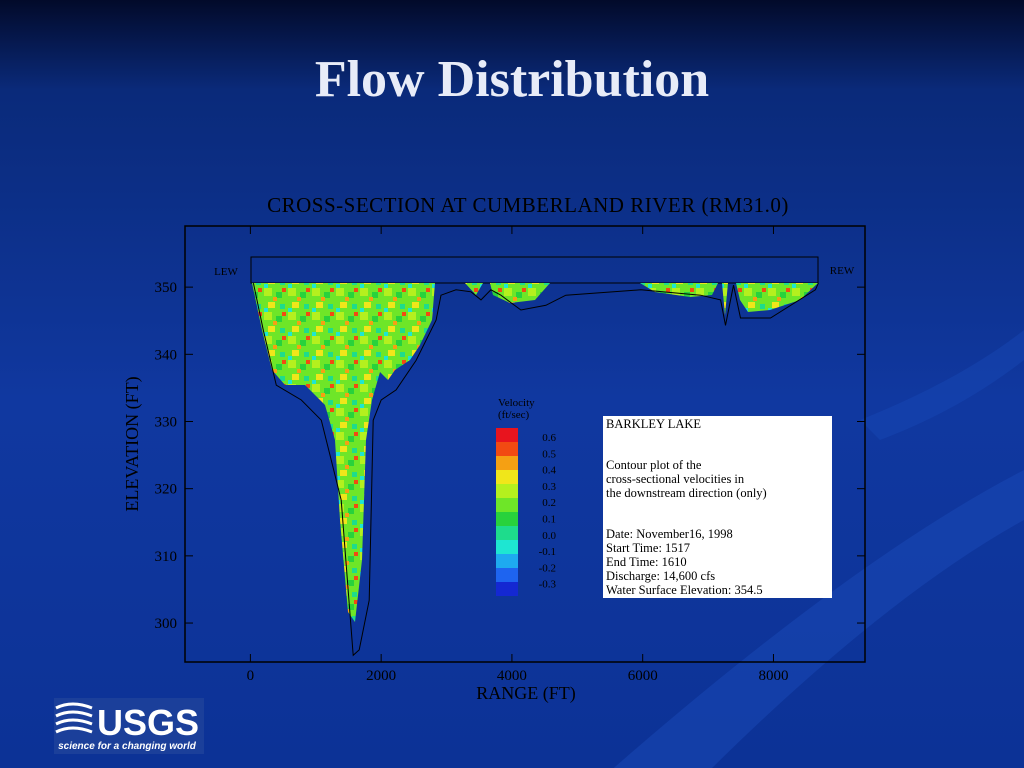 Image resolution: width=1024 pixels, height=768 pixels. I want to click on annotation: REW, so click(842, 271).